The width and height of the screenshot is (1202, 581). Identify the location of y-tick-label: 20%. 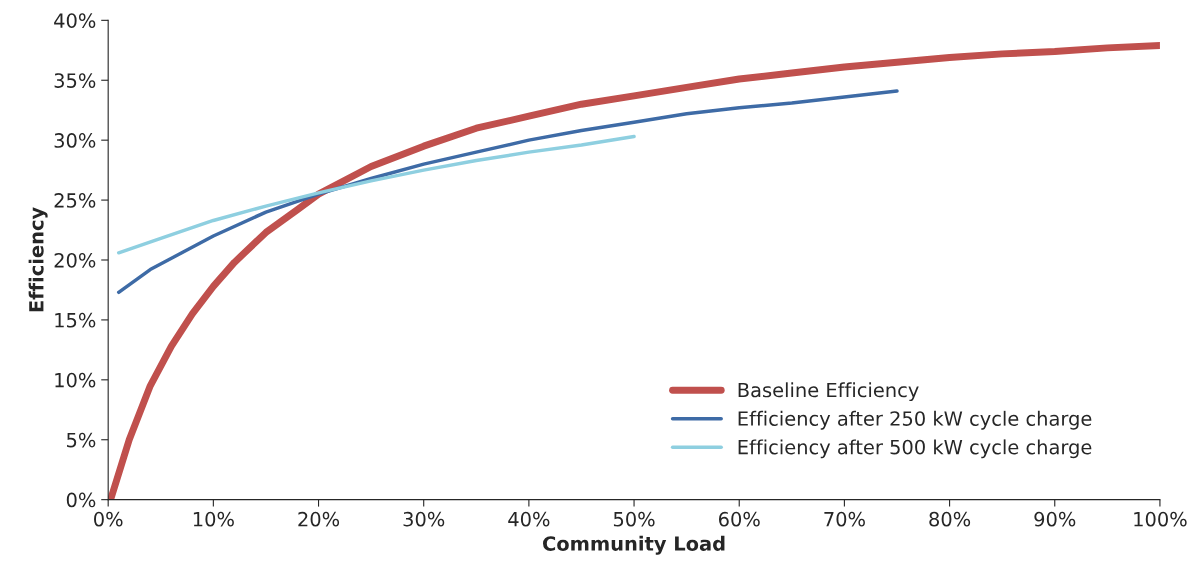
(75, 260).